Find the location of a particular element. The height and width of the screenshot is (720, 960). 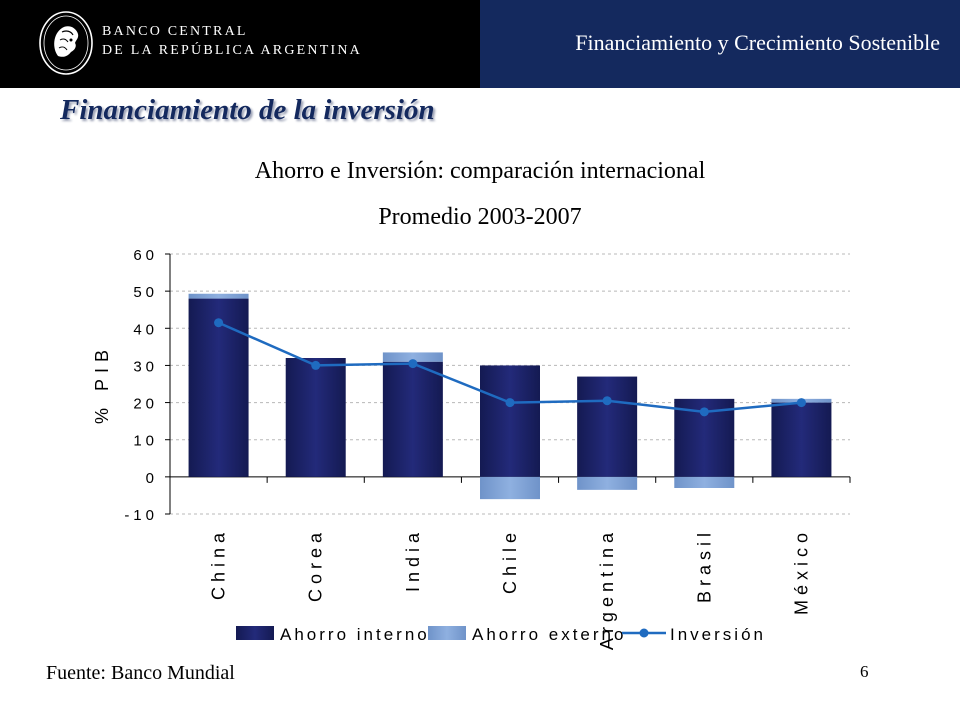

source-note: Fuente: Banco Mundial is located at coordinates (140, 673).